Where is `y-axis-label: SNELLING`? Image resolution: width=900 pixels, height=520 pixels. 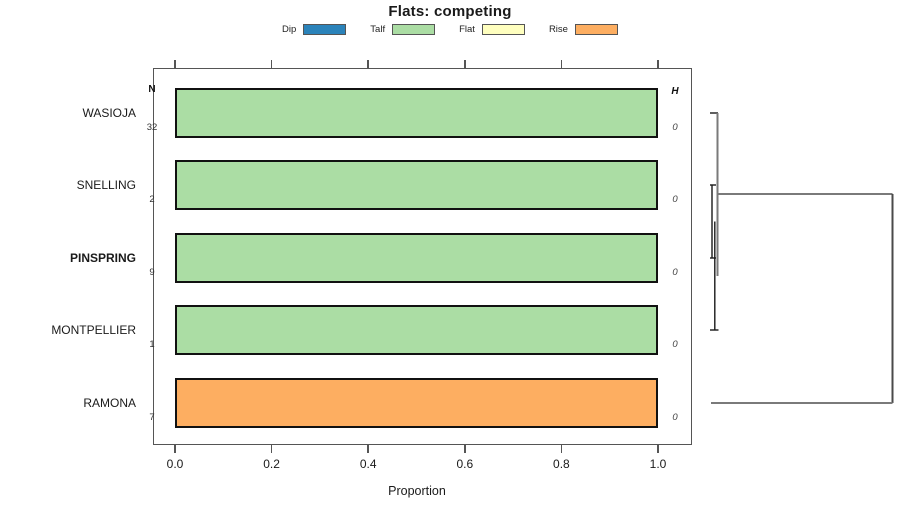 y-axis-label: SNELLING is located at coordinates (106, 185).